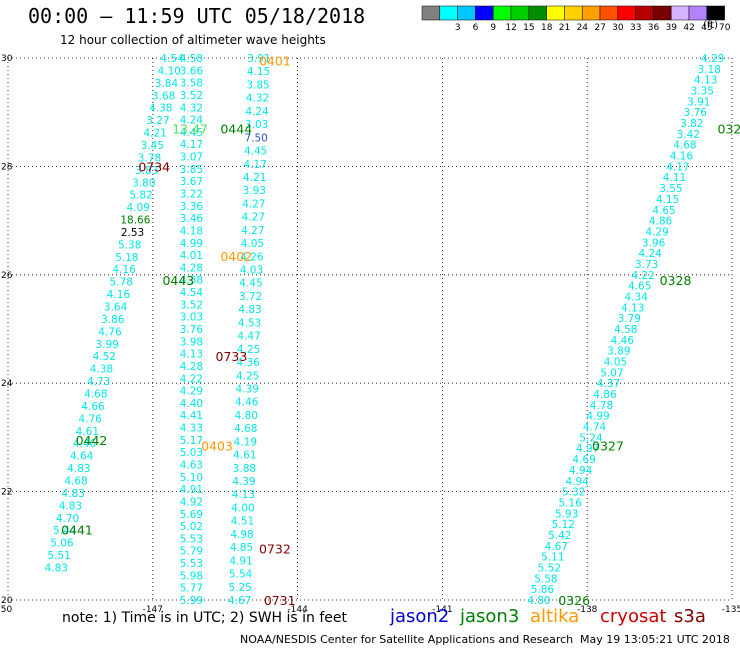 The height and width of the screenshot is (650, 740). I want to click on swh-value-label: 4.74, so click(595, 428).